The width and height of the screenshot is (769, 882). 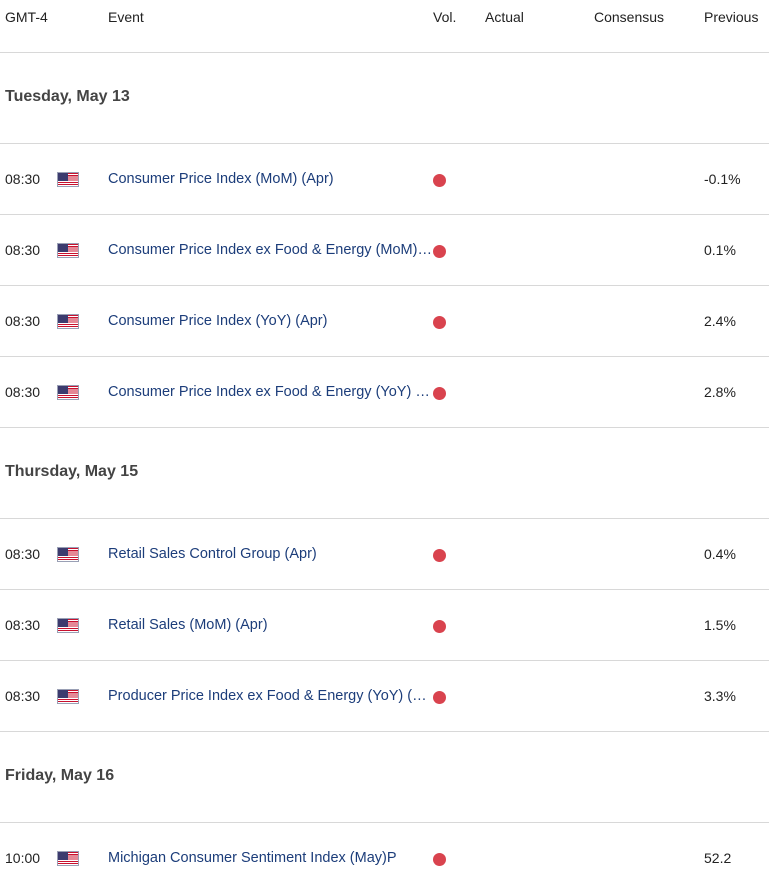 I want to click on volatility-header: Vol., so click(x=445, y=17).